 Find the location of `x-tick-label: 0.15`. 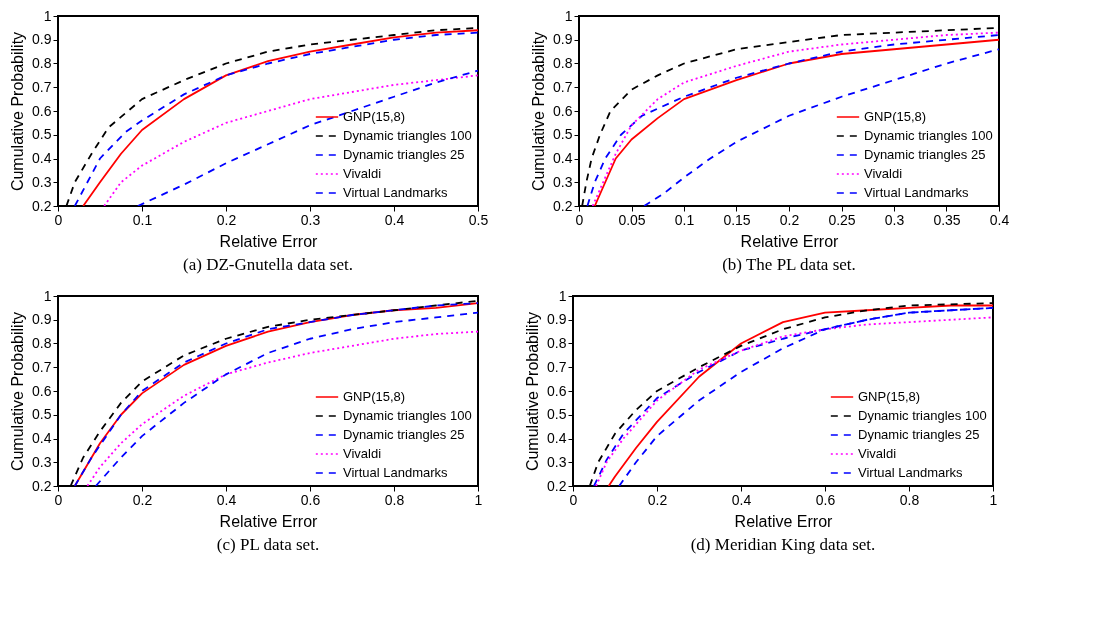

x-tick-label: 0.15 is located at coordinates (737, 219).